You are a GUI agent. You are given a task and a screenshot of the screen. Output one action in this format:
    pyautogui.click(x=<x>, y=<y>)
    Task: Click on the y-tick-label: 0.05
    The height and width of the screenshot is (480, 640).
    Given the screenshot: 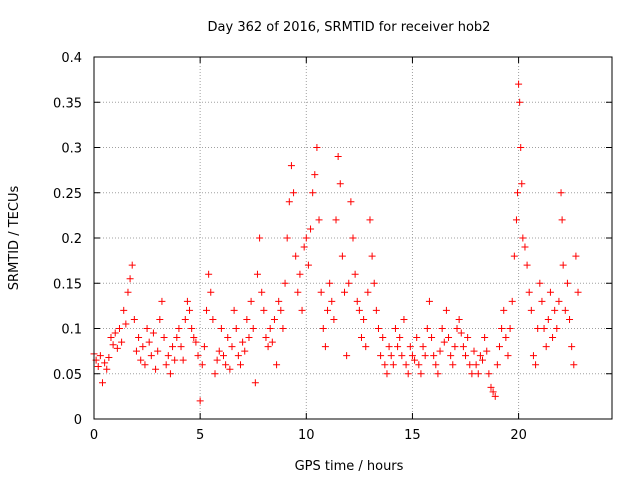 What is the action you would take?
    pyautogui.click(x=67, y=375)
    